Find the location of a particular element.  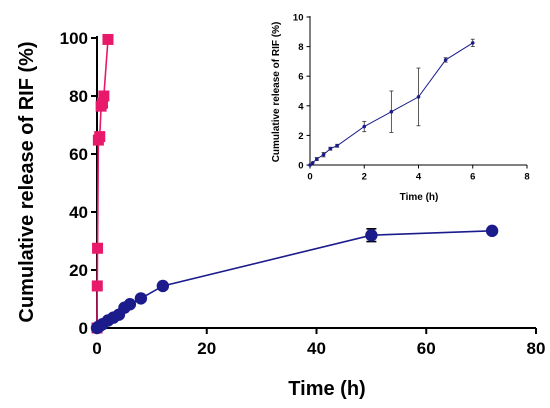

main-y-title: Cumulative release of RIF (%) is located at coordinates (27, 181).